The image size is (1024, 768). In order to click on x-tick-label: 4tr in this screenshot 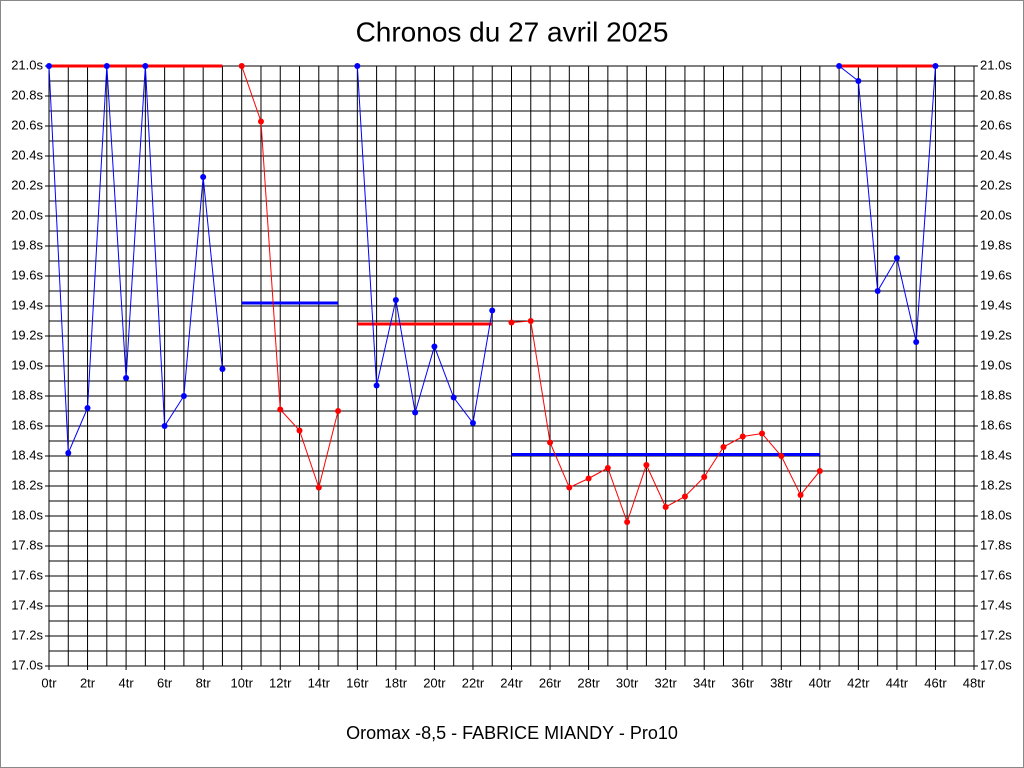, I will do `click(126, 682)`.